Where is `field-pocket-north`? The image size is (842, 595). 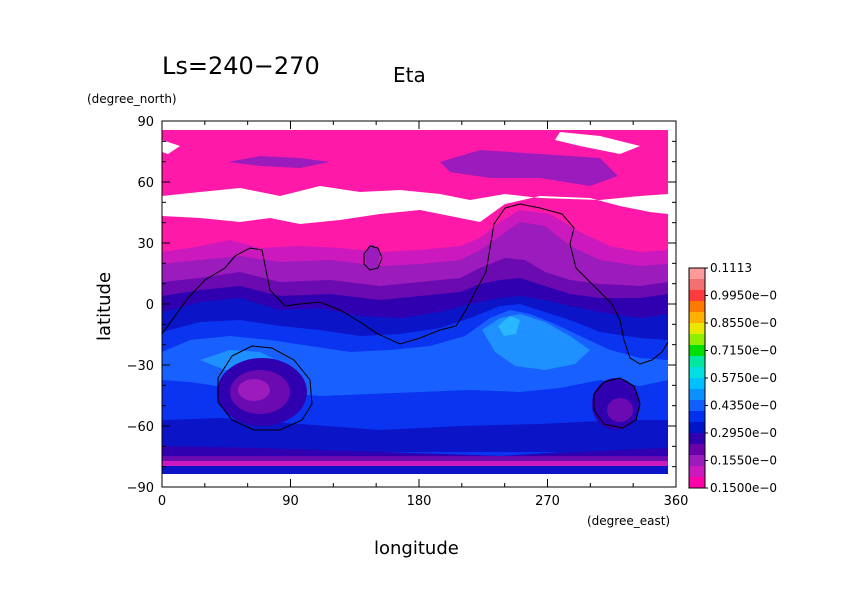 field-pocket-north is located at coordinates (372, 257).